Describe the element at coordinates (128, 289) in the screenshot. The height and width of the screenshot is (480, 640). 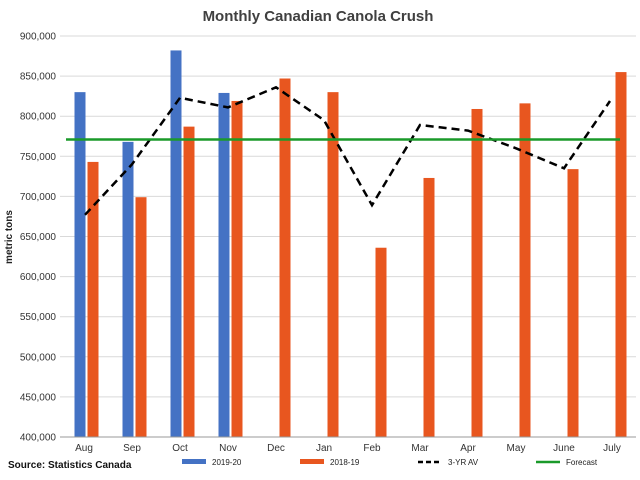
I see `bar-2019-20-Sep` at that location.